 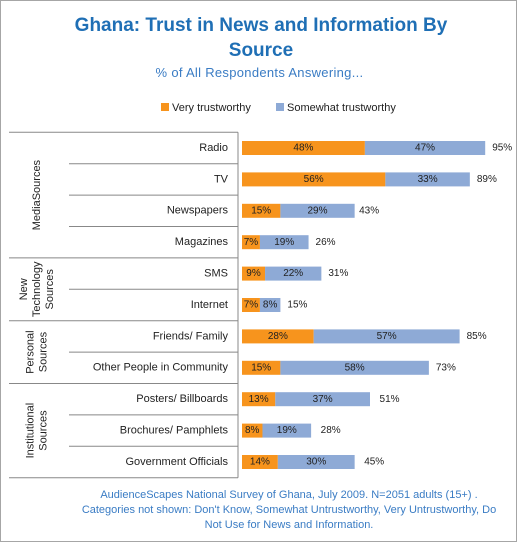 I want to click on value-label: 33%, so click(x=428, y=179).